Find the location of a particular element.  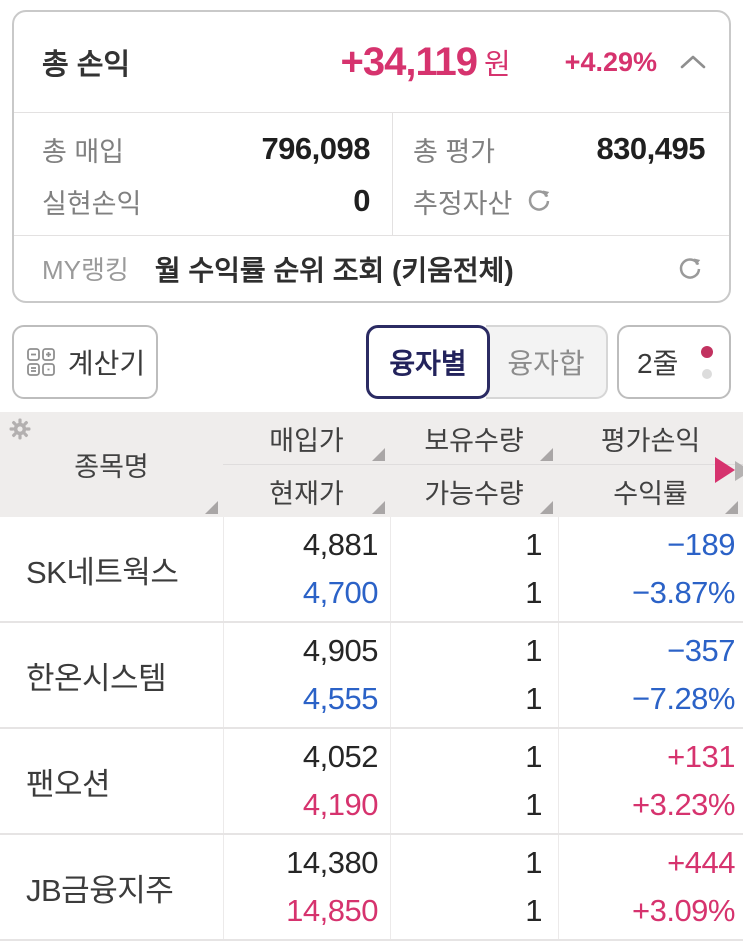

loan-view-segmented-control: 융자별 융자합 is located at coordinates (487, 362).